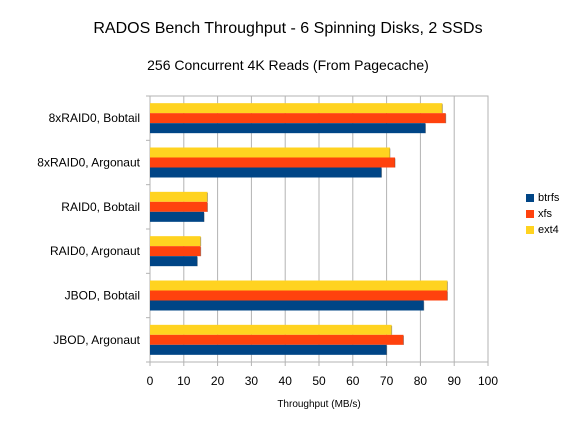  Describe the element at coordinates (387, 381) in the screenshot. I see `x-tick-label: 70` at that location.